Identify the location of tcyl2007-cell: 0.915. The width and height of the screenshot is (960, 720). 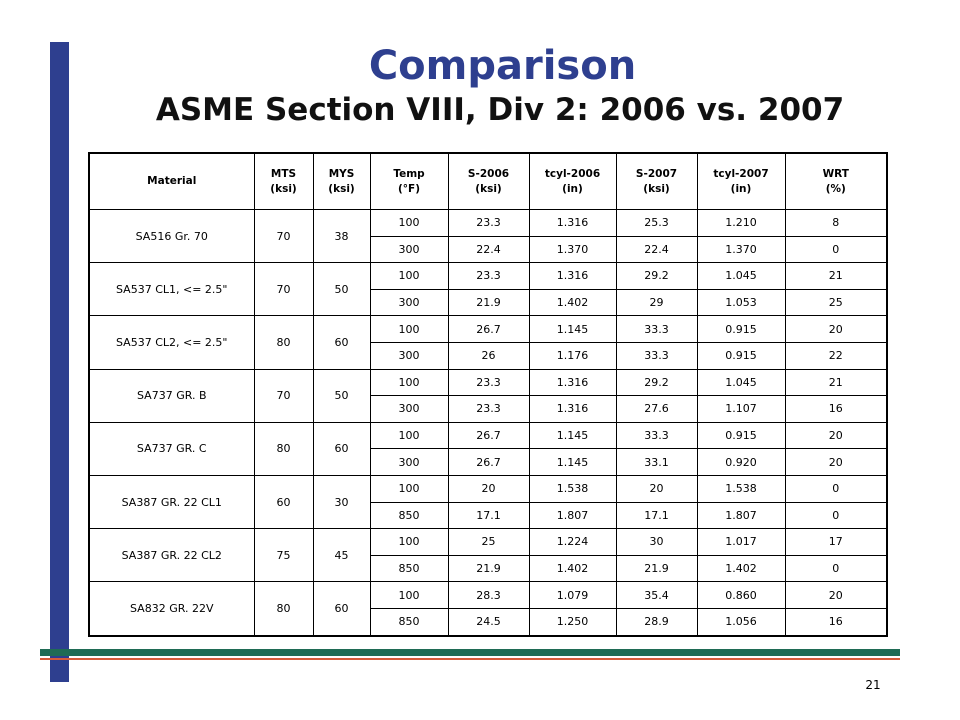
(741, 329).